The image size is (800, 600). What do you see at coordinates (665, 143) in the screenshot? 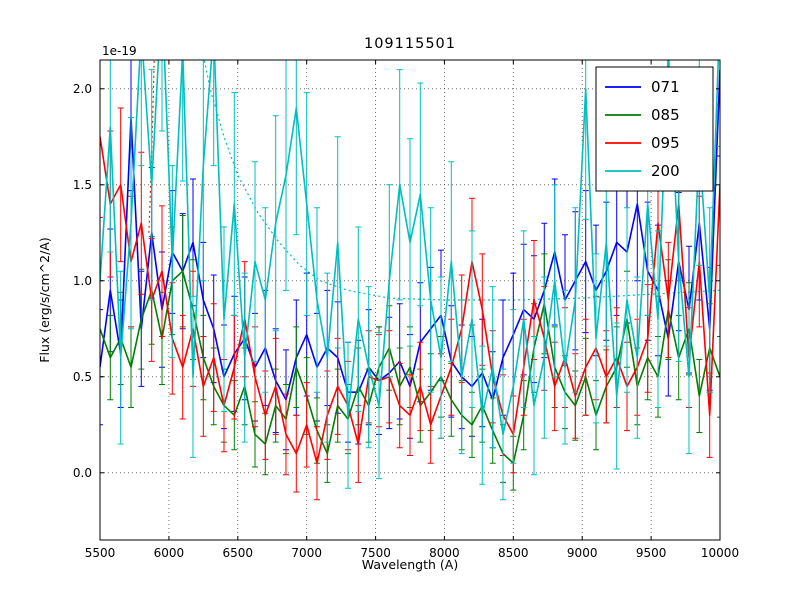
I see `legend-label-095: 095` at bounding box center [665, 143].